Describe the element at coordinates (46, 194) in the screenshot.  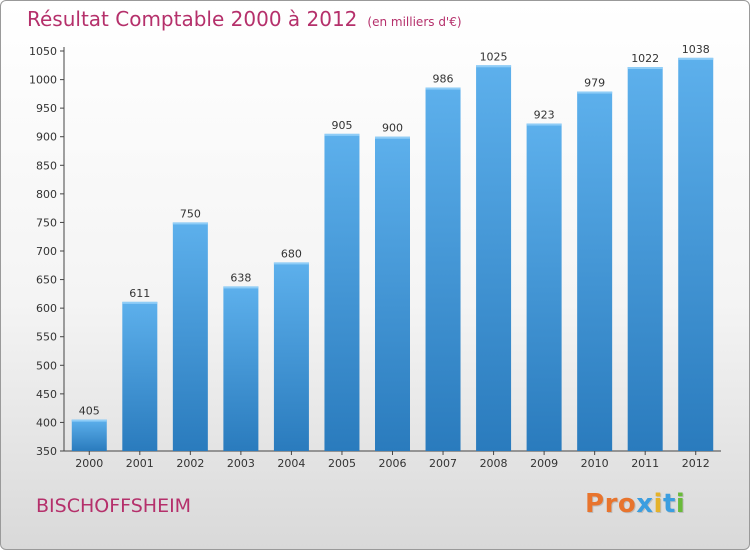
I see `y-tick-label: 800` at that location.